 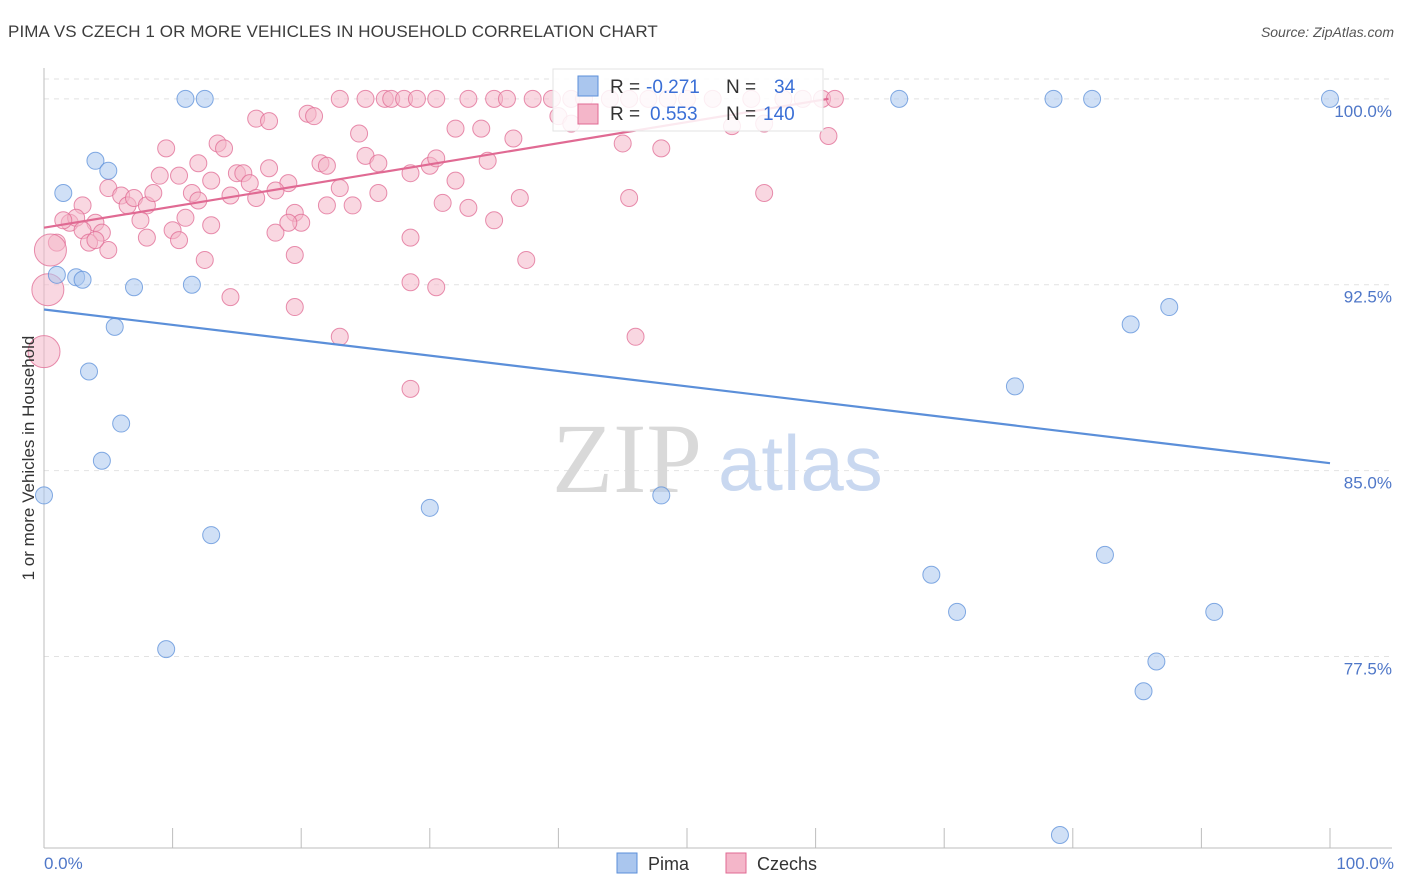 I want to click on legend-n-value-czechs: 140, so click(x=779, y=114).